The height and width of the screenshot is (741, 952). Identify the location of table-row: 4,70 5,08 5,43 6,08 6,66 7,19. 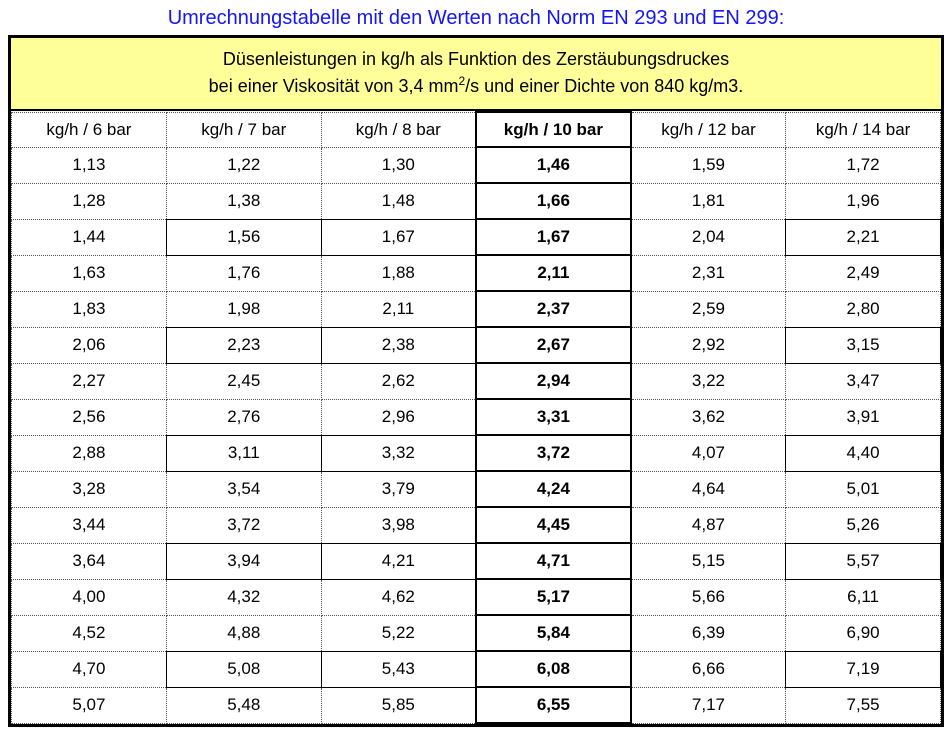
(476, 669).